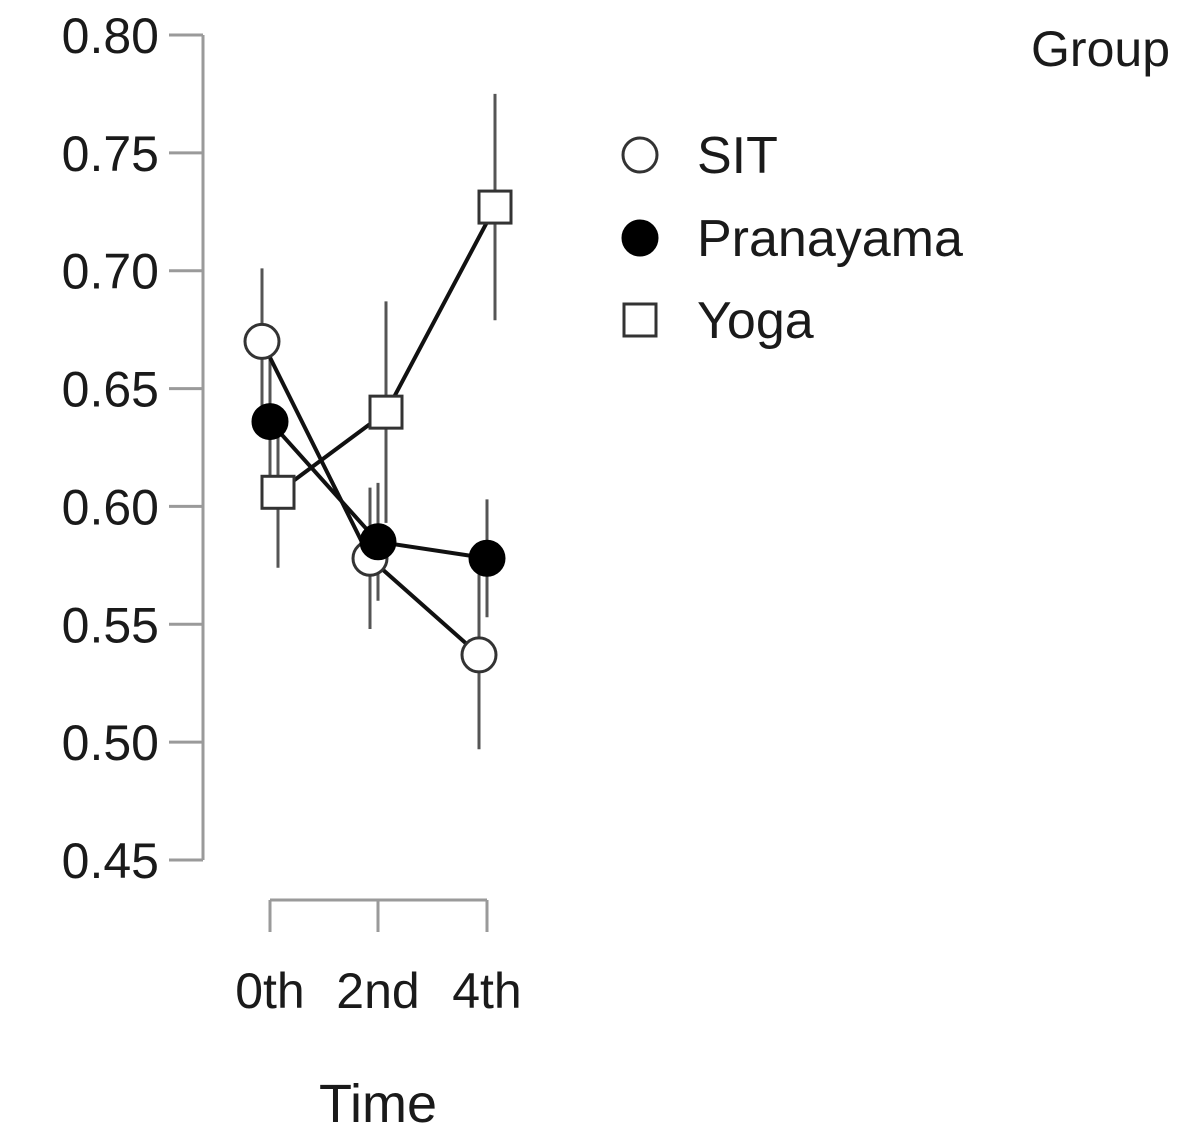 The image size is (1181, 1136). Describe the element at coordinates (377, 991) in the screenshot. I see `x-tick-label: 2nd` at that location.